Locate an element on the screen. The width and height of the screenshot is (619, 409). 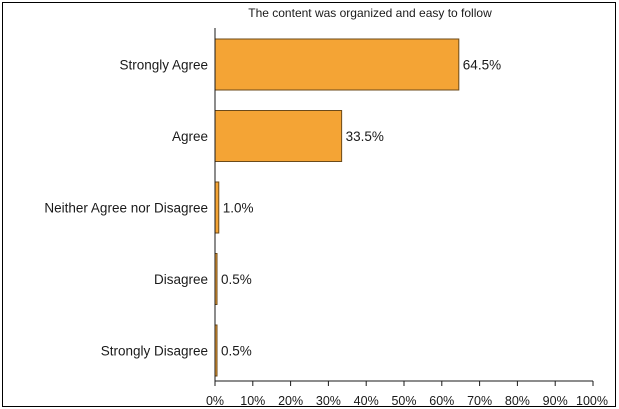
x-tick-label: 60% is located at coordinates (441, 401).